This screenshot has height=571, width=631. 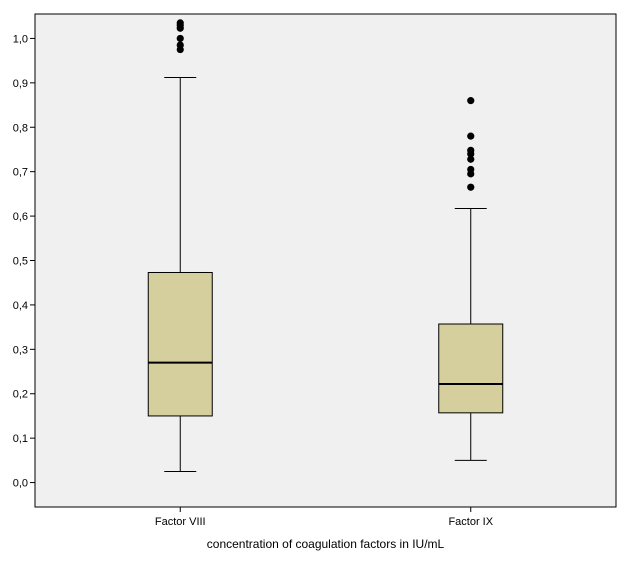 What do you see at coordinates (20, 84) in the screenshot?
I see `y-tick-label: 0,9` at bounding box center [20, 84].